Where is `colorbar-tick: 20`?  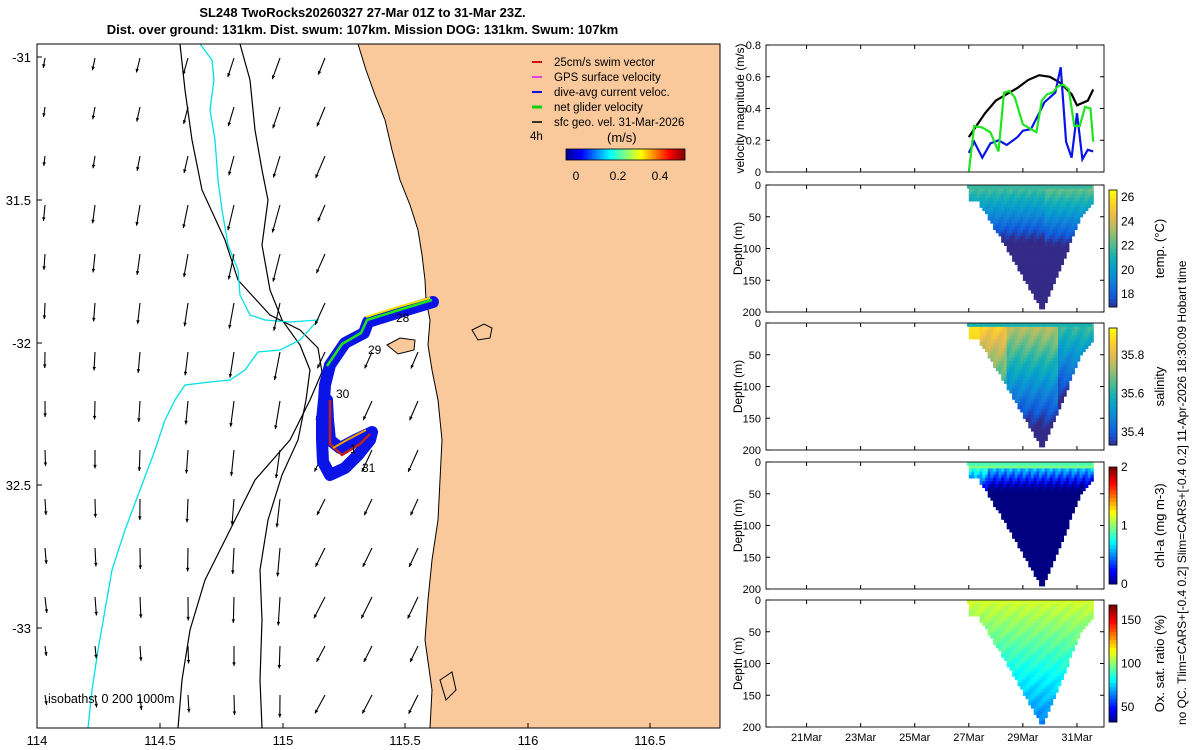
colorbar-tick: 20 is located at coordinates (1128, 270).